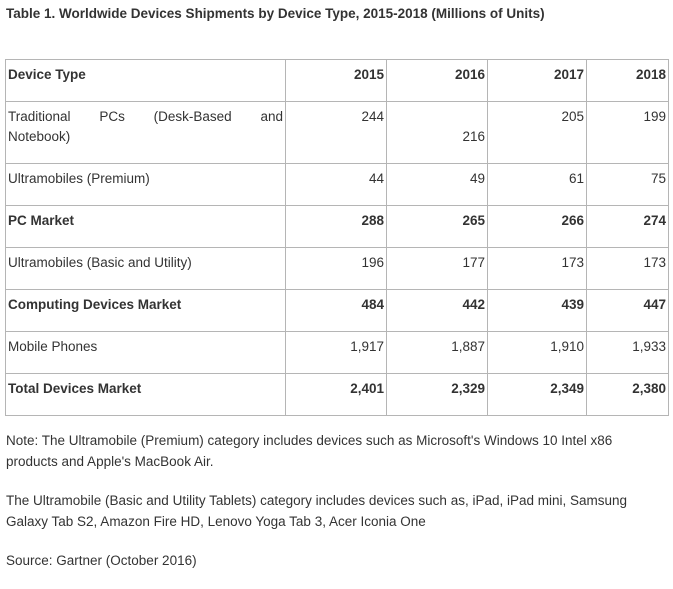 The width and height of the screenshot is (673, 589). I want to click on cell-2015: 484, so click(336, 310).